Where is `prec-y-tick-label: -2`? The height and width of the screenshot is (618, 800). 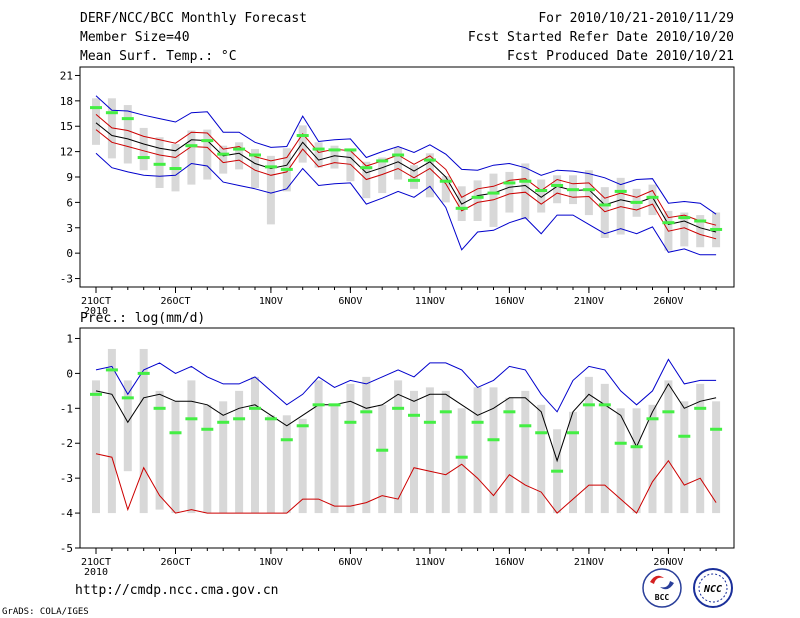 prec-y-tick-label: -2 is located at coordinates (66, 443).